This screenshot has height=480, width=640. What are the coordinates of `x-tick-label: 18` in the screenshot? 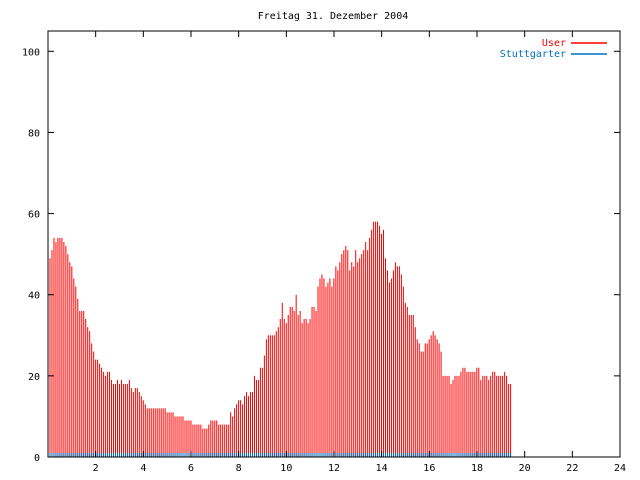 It's located at (477, 468).